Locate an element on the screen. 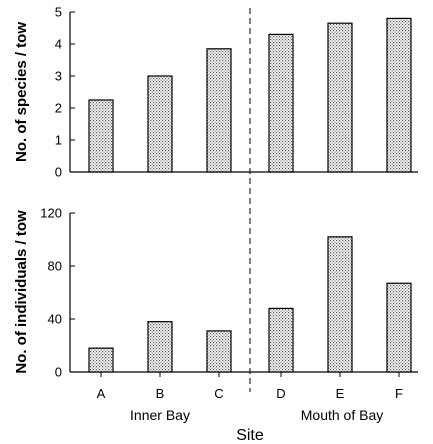 This screenshot has height=444, width=433. x-tick-label: F is located at coordinates (399, 393).